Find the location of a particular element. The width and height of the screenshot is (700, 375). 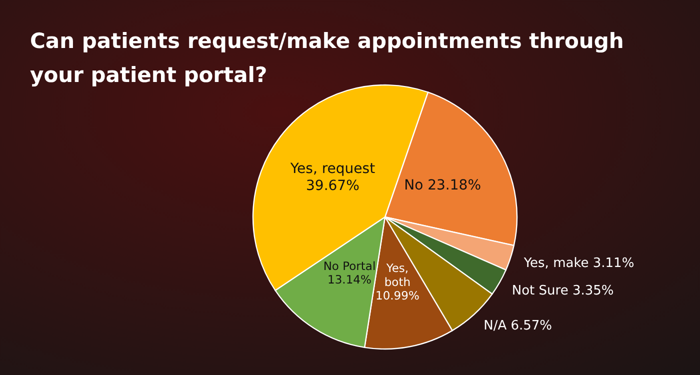

data-label: 13.14% is located at coordinates (350, 279).